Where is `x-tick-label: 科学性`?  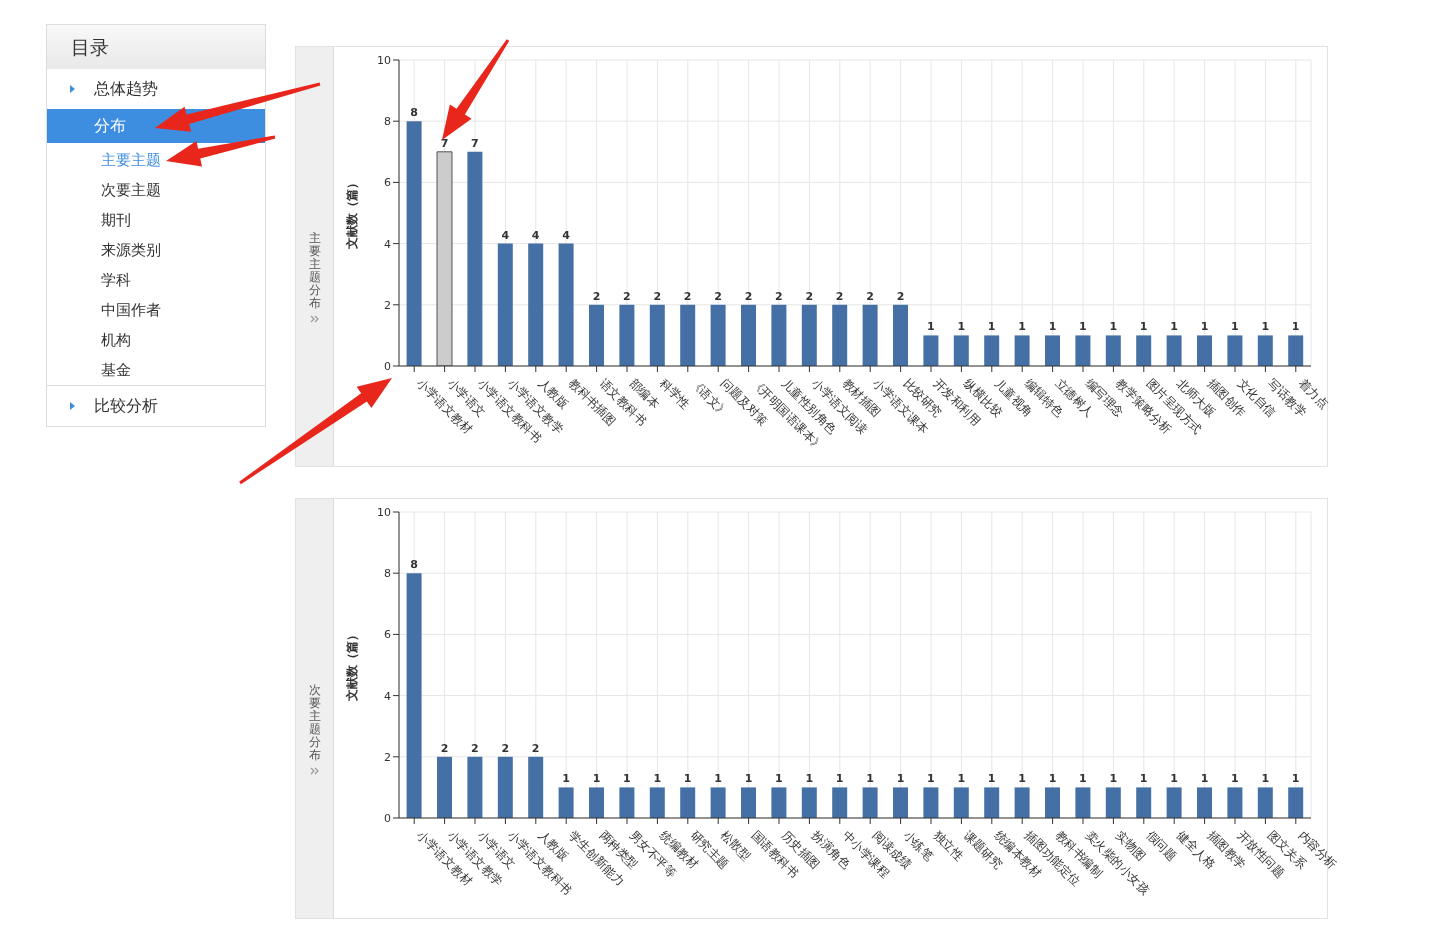
x-tick-label: 科学性 is located at coordinates (675, 394).